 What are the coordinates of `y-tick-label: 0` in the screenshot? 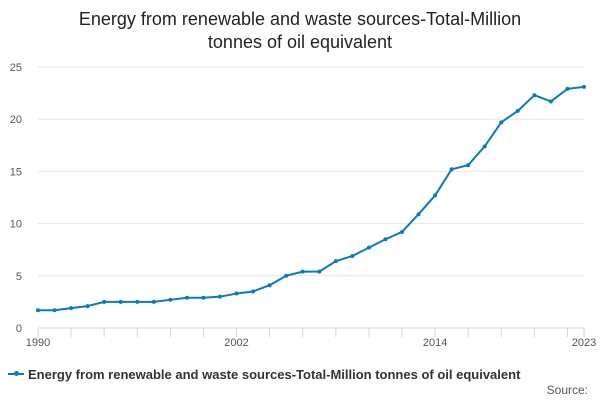 It's located at (19, 329).